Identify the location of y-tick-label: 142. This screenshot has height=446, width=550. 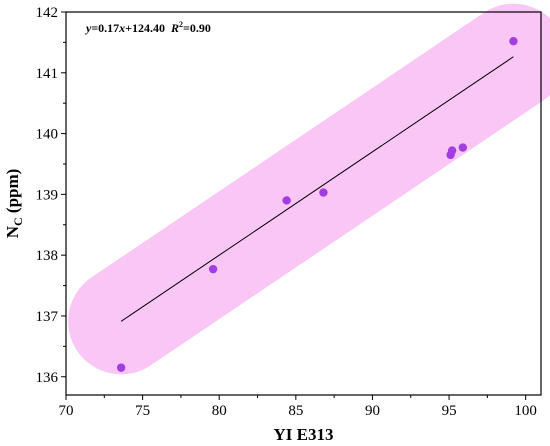
(47, 13).